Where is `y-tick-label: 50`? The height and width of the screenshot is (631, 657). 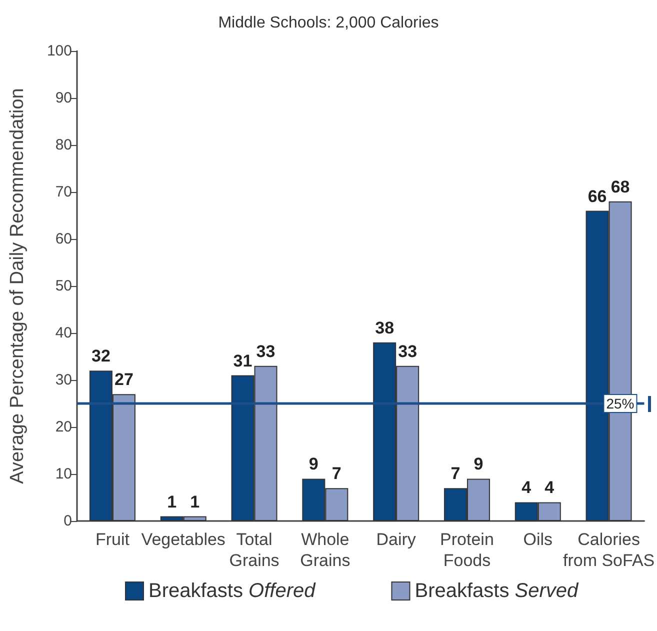
y-tick-label: 50 is located at coordinates (63, 286).